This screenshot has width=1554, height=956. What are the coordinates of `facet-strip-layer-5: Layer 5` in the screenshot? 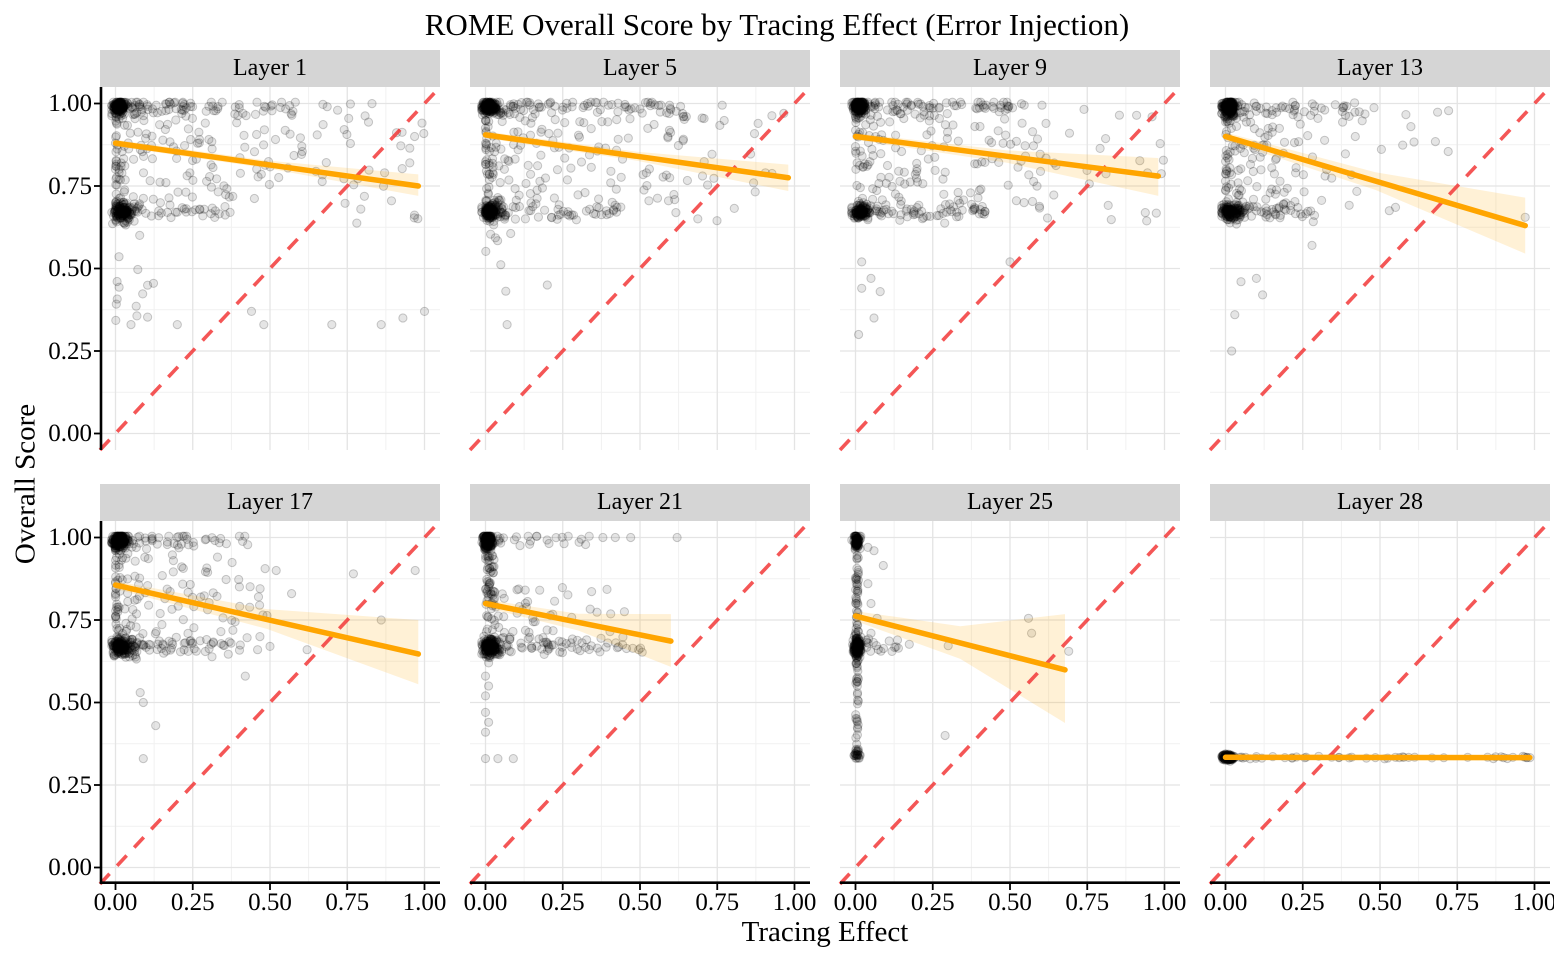 It's located at (640, 68).